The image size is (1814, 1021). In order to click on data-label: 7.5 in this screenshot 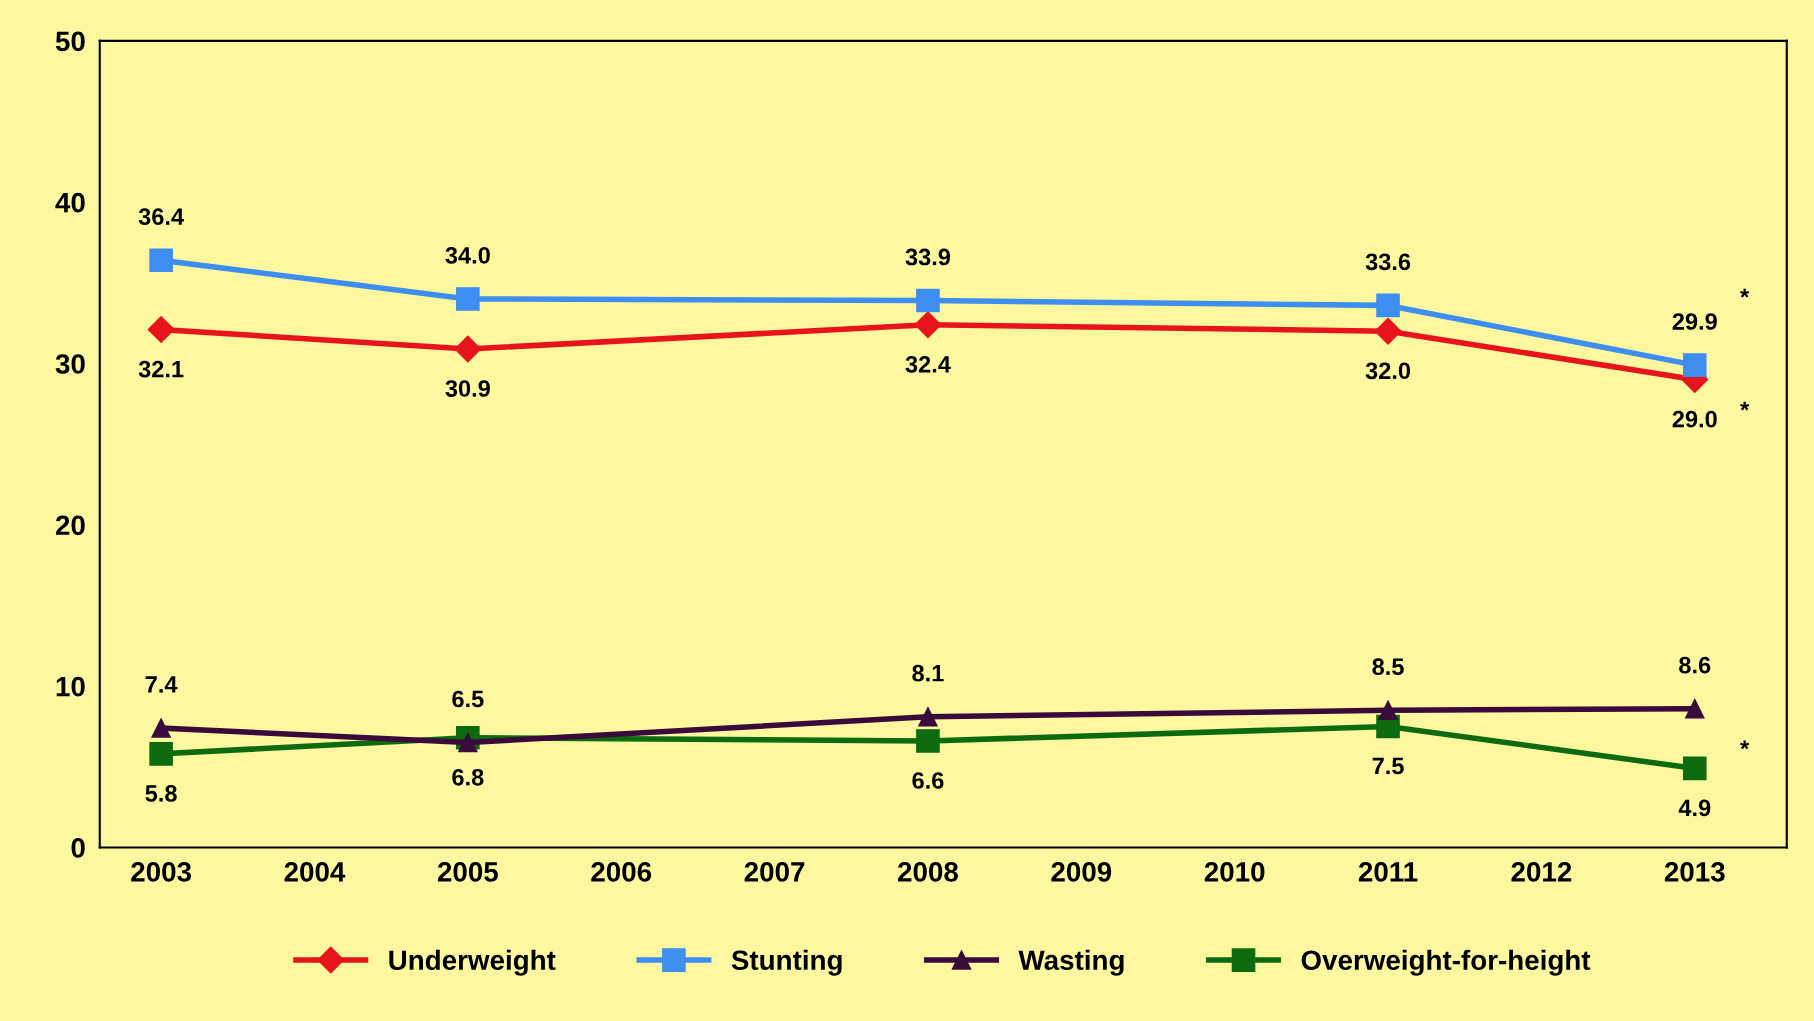, I will do `click(1388, 766)`.